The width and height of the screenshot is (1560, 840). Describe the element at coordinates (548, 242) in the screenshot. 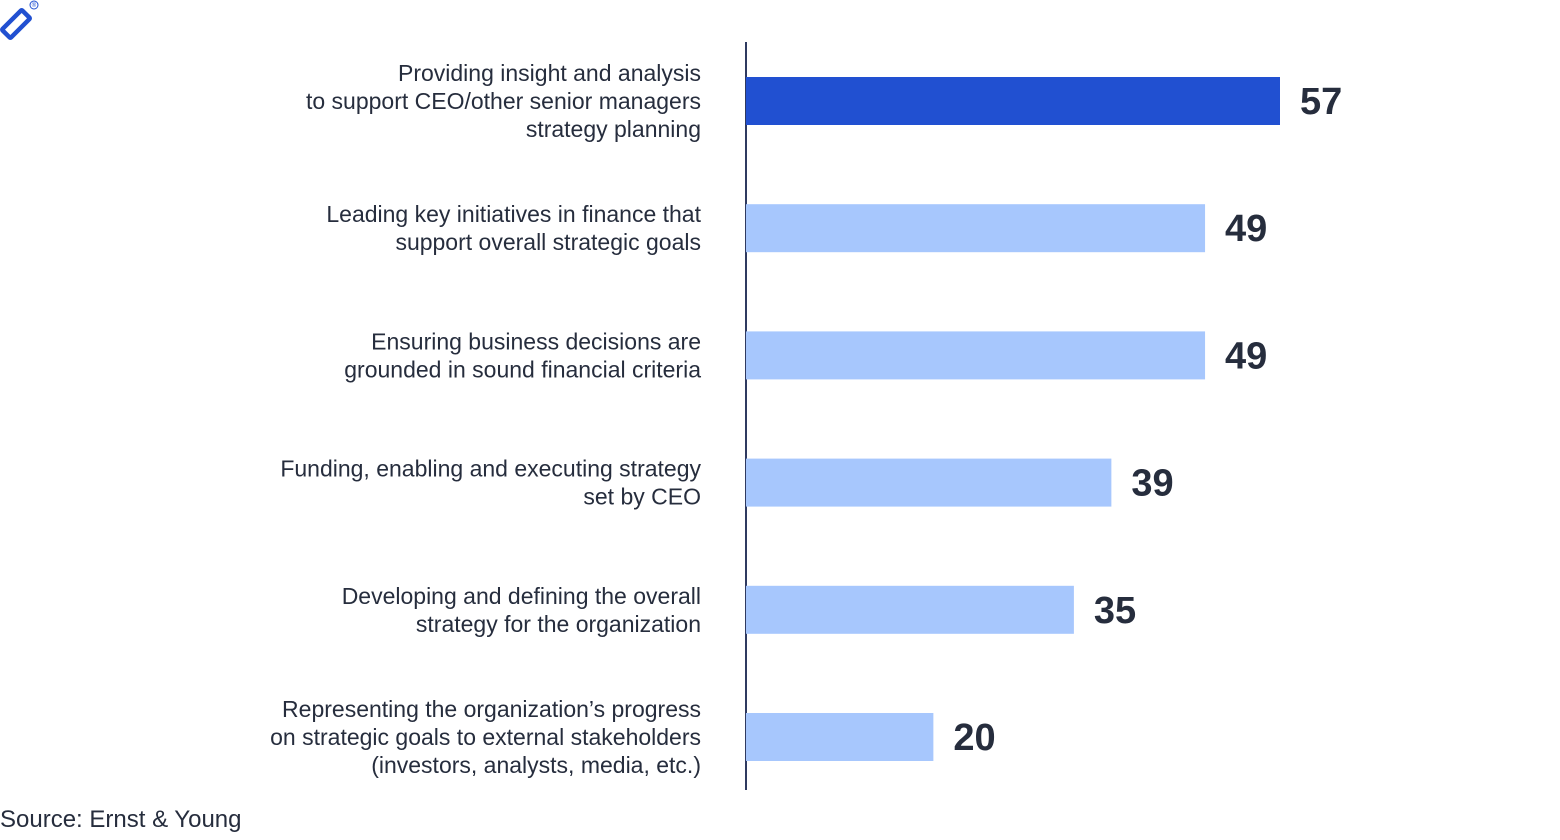

I see `category-label-line: support overall strategic goals` at that location.